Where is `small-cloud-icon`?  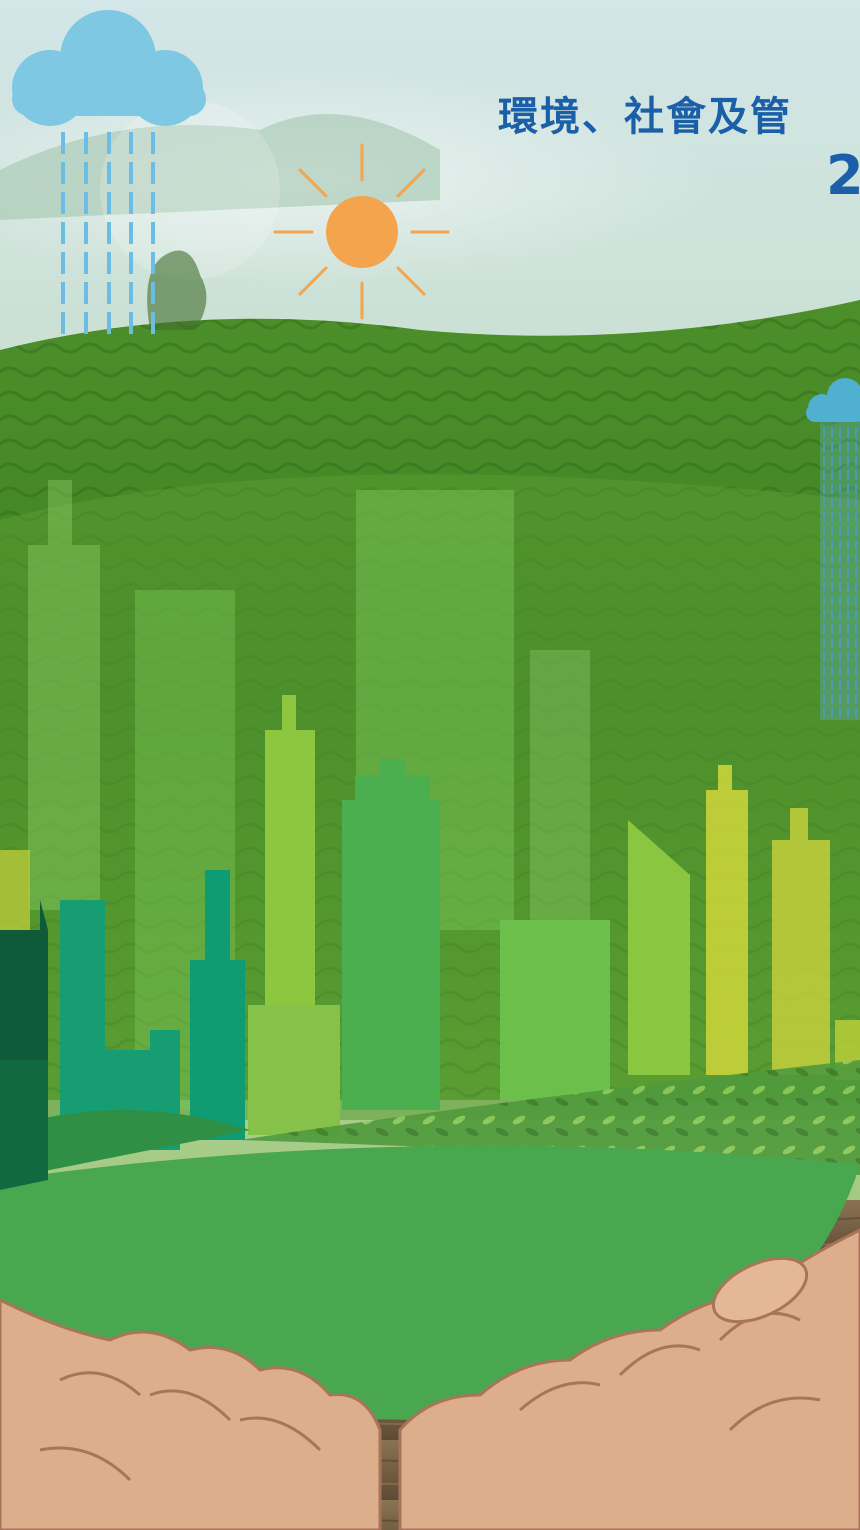 small-cloud-icon is located at coordinates (833, 400).